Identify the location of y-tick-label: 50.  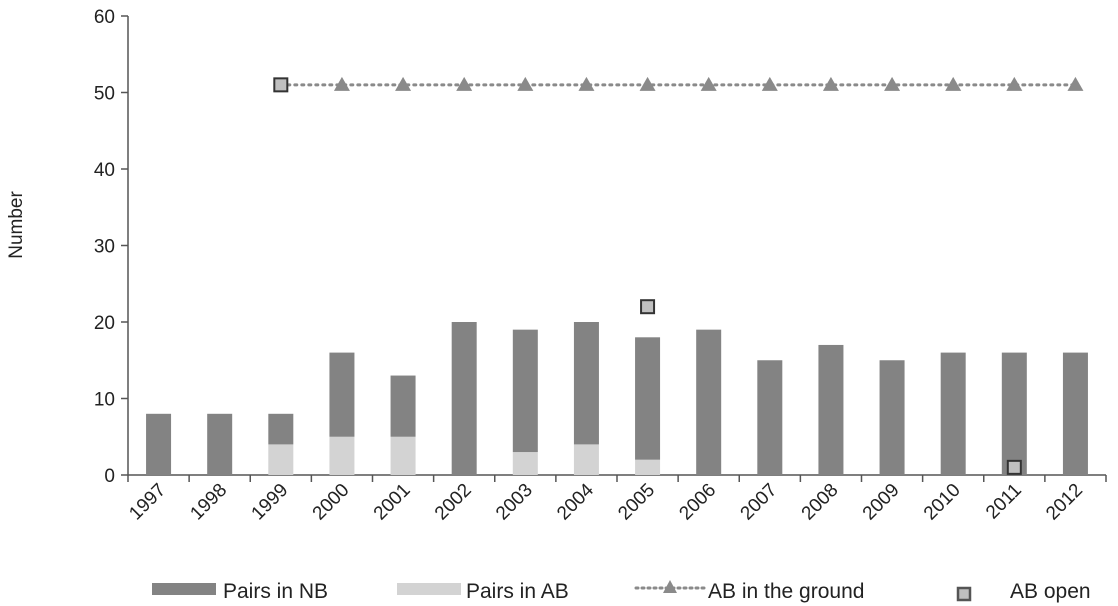
(104, 94).